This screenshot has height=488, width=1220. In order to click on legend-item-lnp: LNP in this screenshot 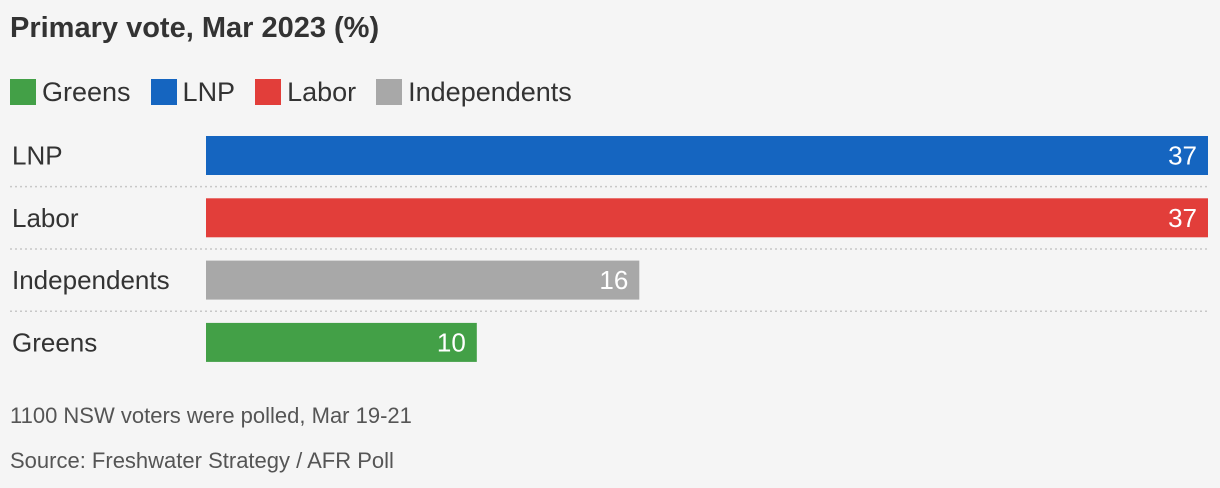, I will do `click(193, 92)`.